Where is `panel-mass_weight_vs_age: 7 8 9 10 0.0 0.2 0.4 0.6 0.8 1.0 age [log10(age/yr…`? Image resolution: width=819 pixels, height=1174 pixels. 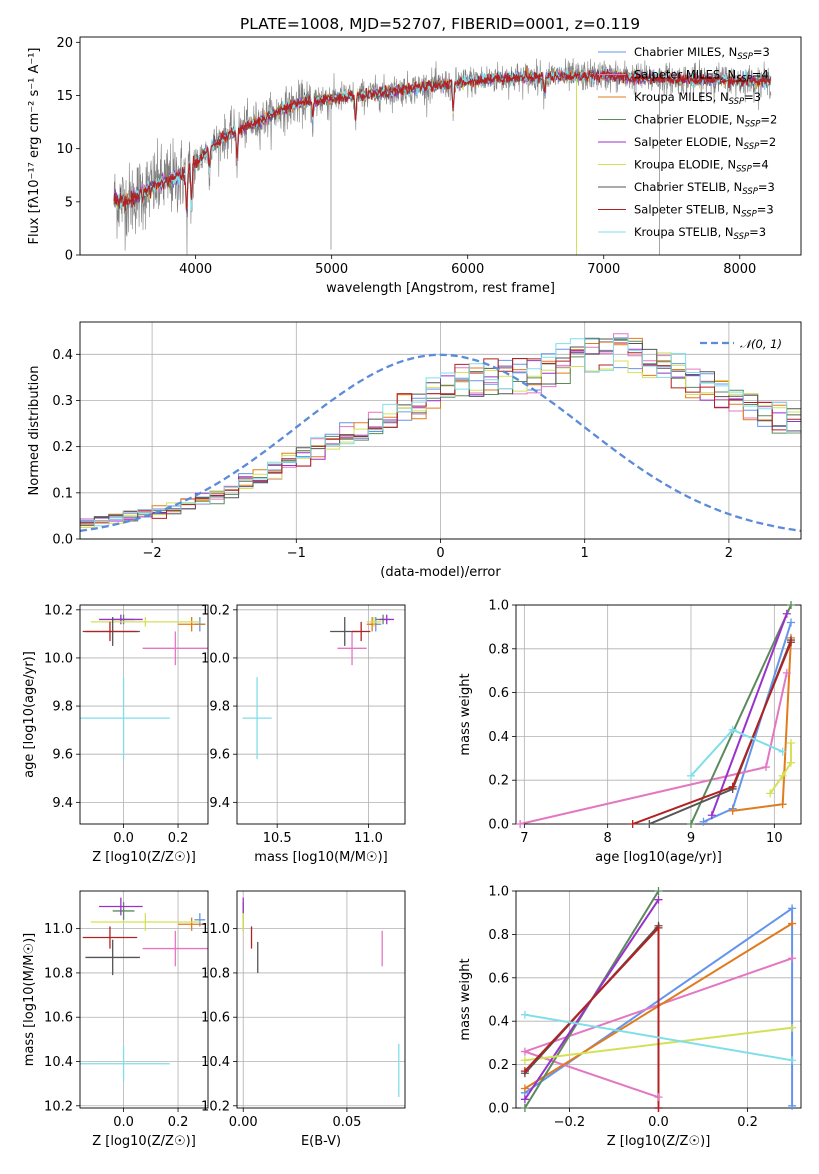
panel-mass_weight_vs_age: 7 8 9 10 0.0 0.2 0.4 0.6 0.8 1.0 age [log10(age/yr… is located at coordinates (630, 732).